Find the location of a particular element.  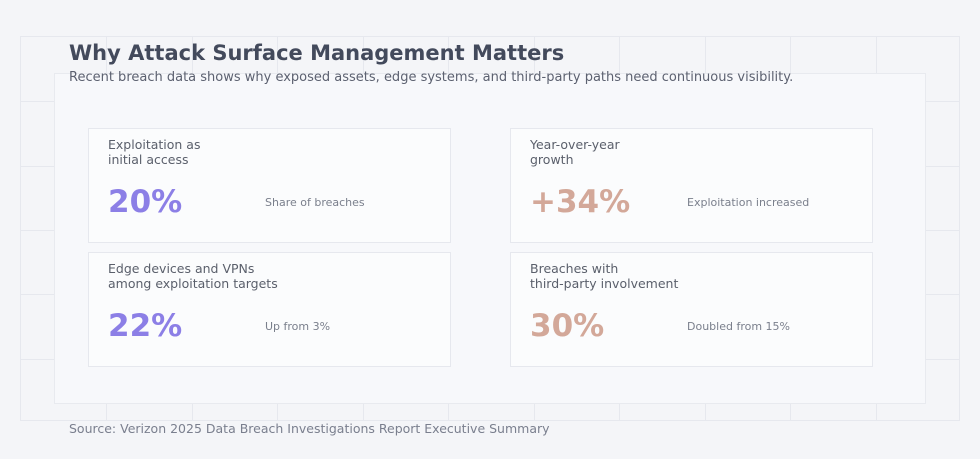

stat-value: 30% is located at coordinates (567, 326).